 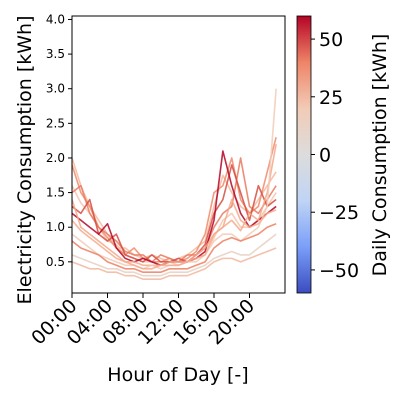 What do you see at coordinates (304, 154) in the screenshot?
I see `colorbar-gradient` at bounding box center [304, 154].